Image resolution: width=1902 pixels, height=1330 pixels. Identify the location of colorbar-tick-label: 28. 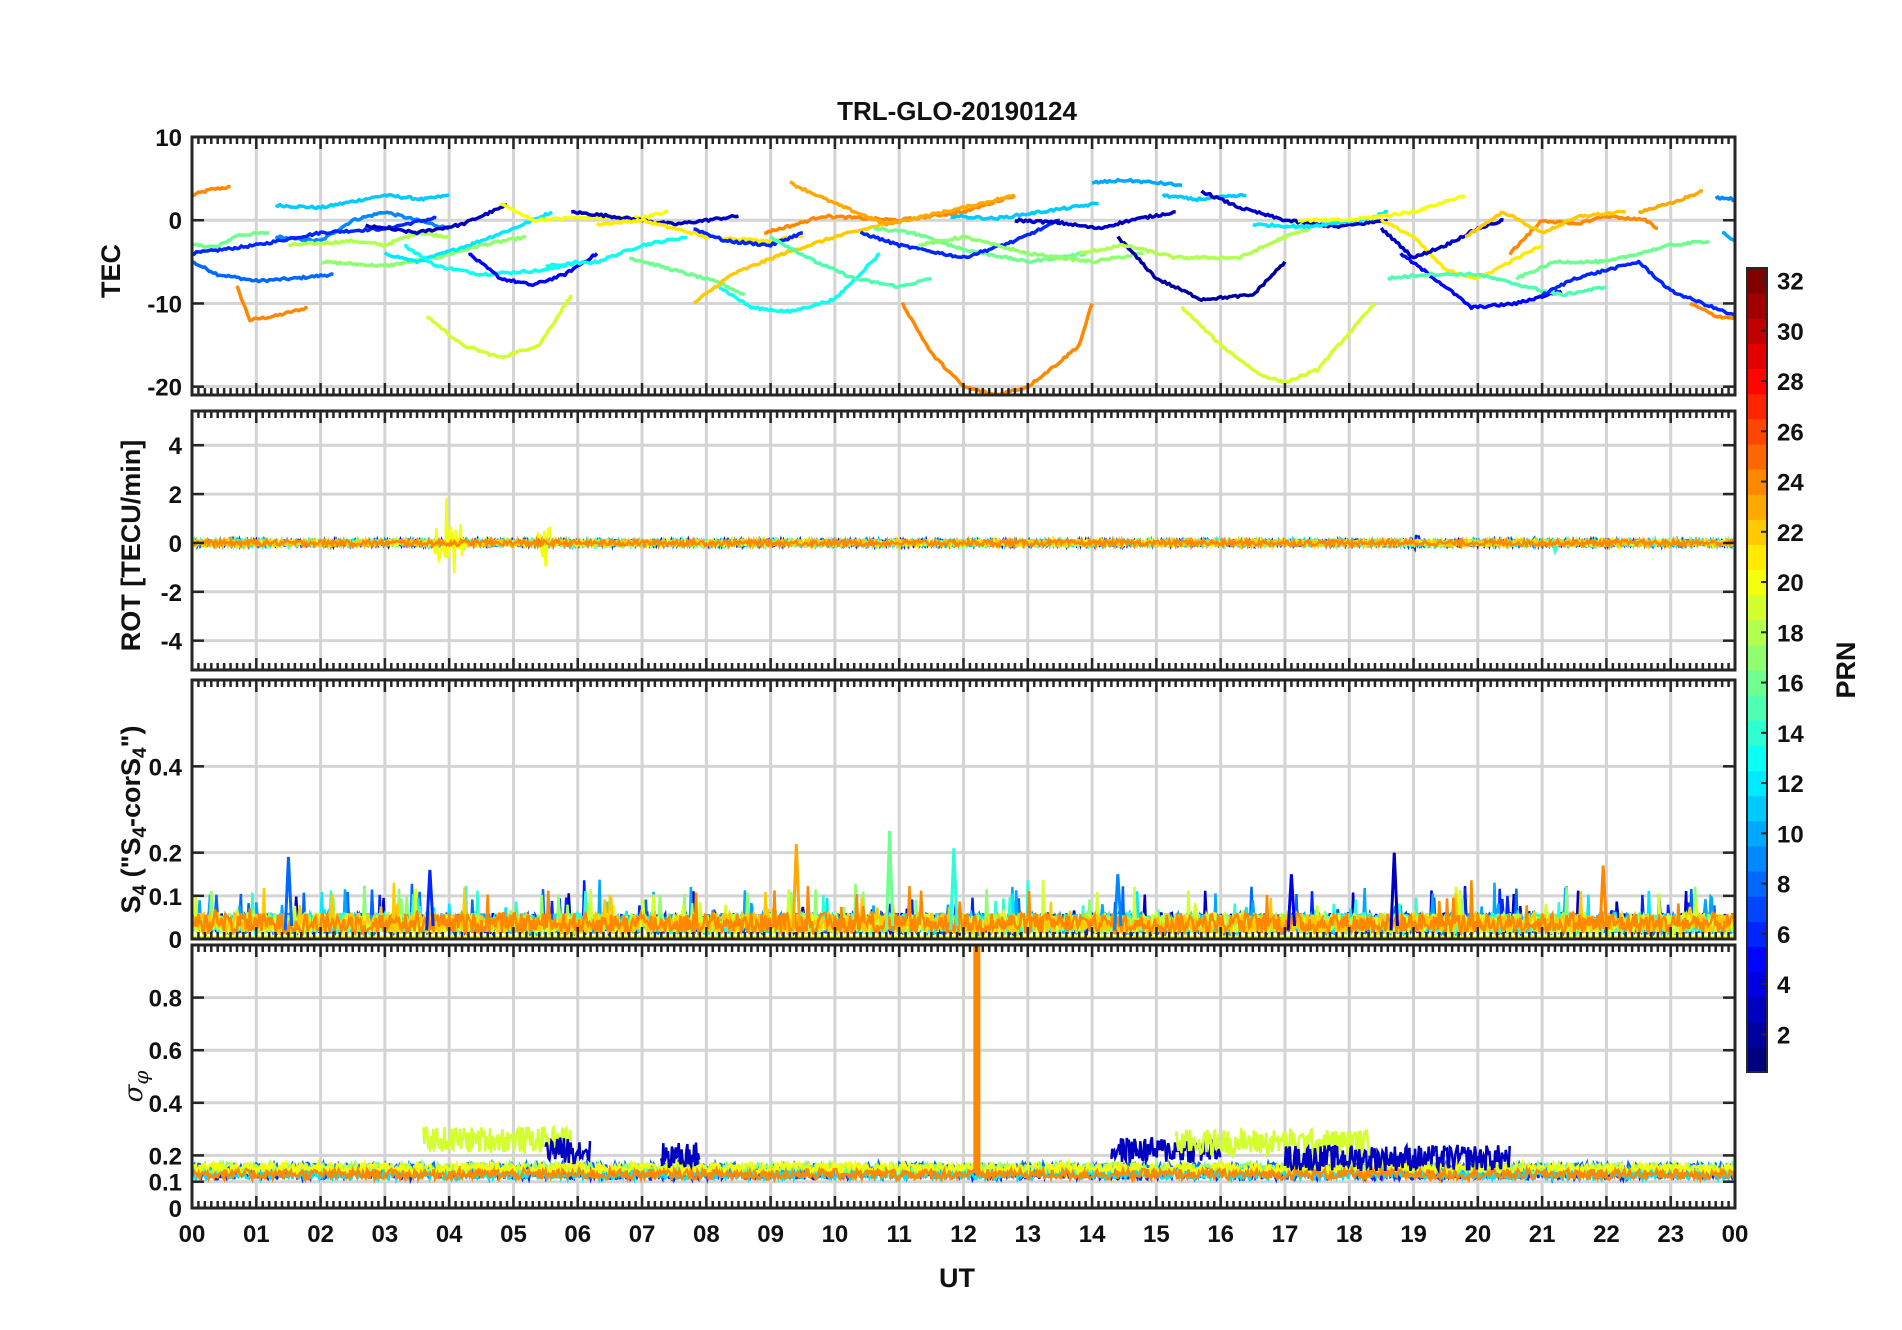
(1790, 382).